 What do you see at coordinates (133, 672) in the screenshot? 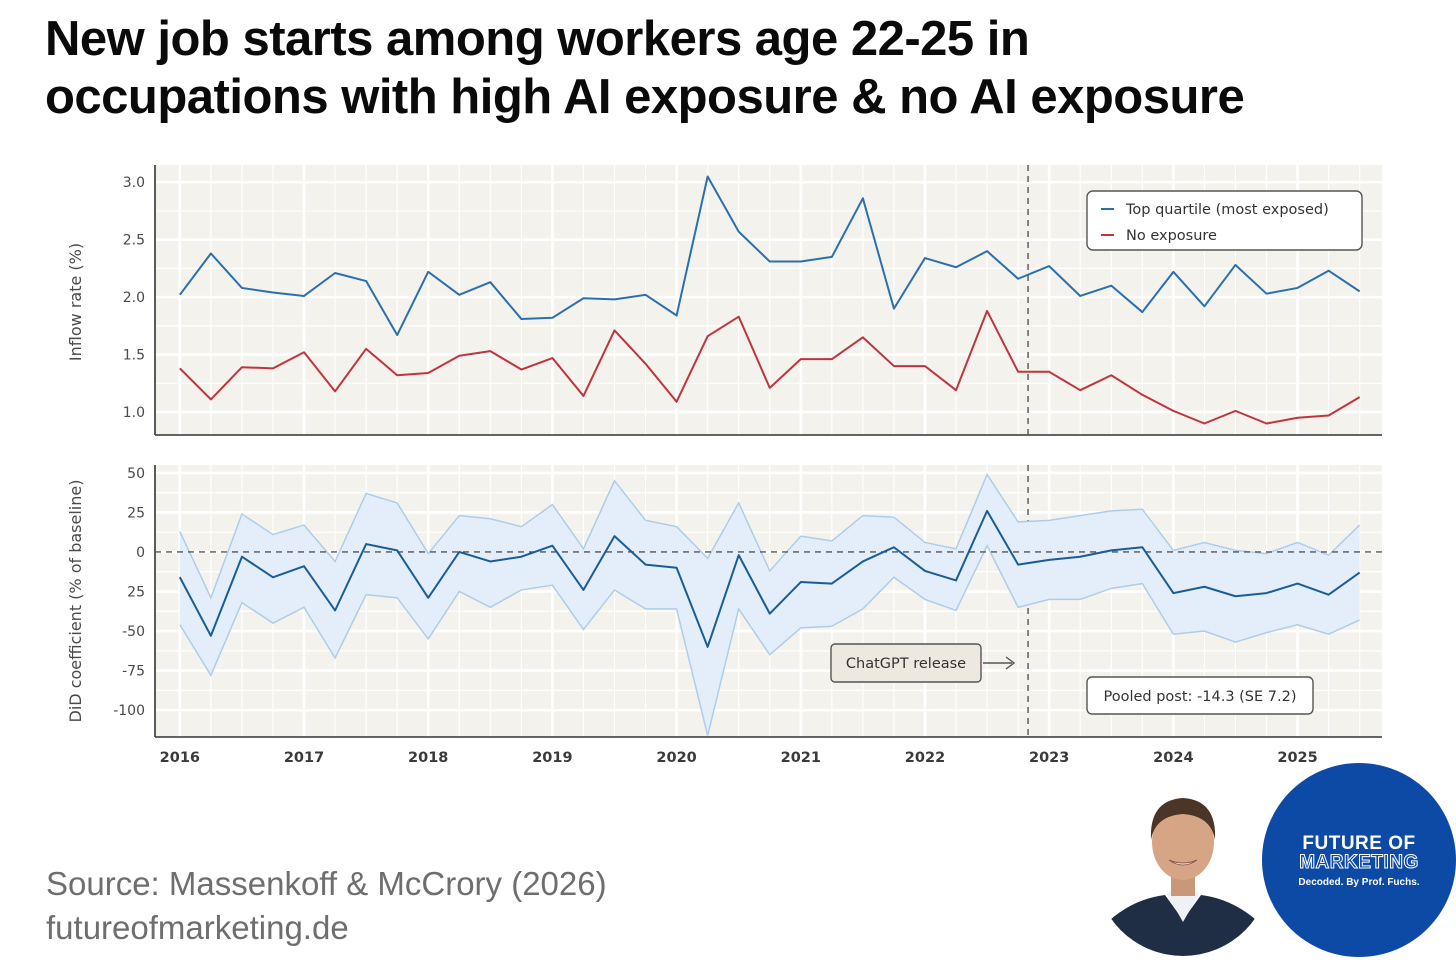
I see `bottom-ytick-label: -75` at bounding box center [133, 672].